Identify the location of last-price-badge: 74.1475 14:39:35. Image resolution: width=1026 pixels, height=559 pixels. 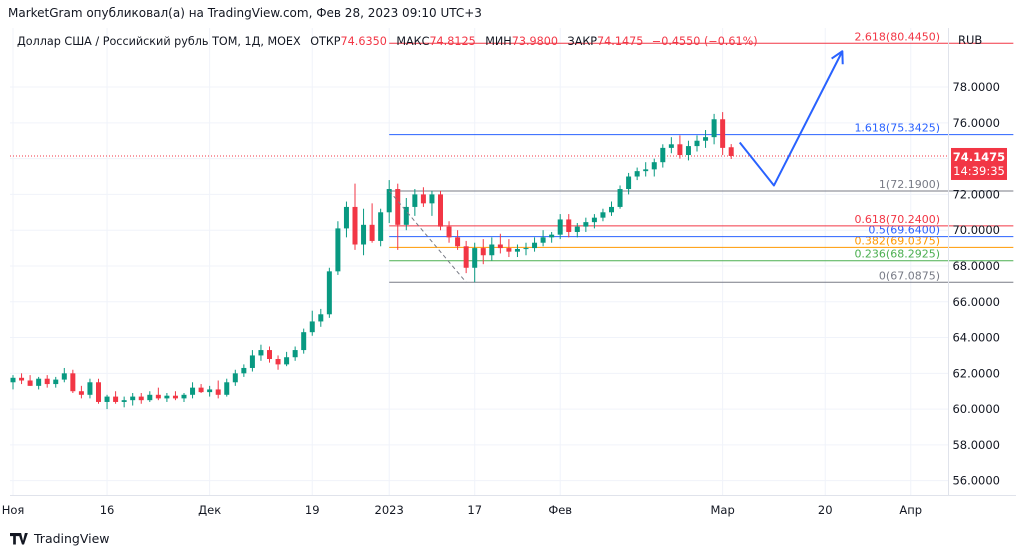
(979, 163).